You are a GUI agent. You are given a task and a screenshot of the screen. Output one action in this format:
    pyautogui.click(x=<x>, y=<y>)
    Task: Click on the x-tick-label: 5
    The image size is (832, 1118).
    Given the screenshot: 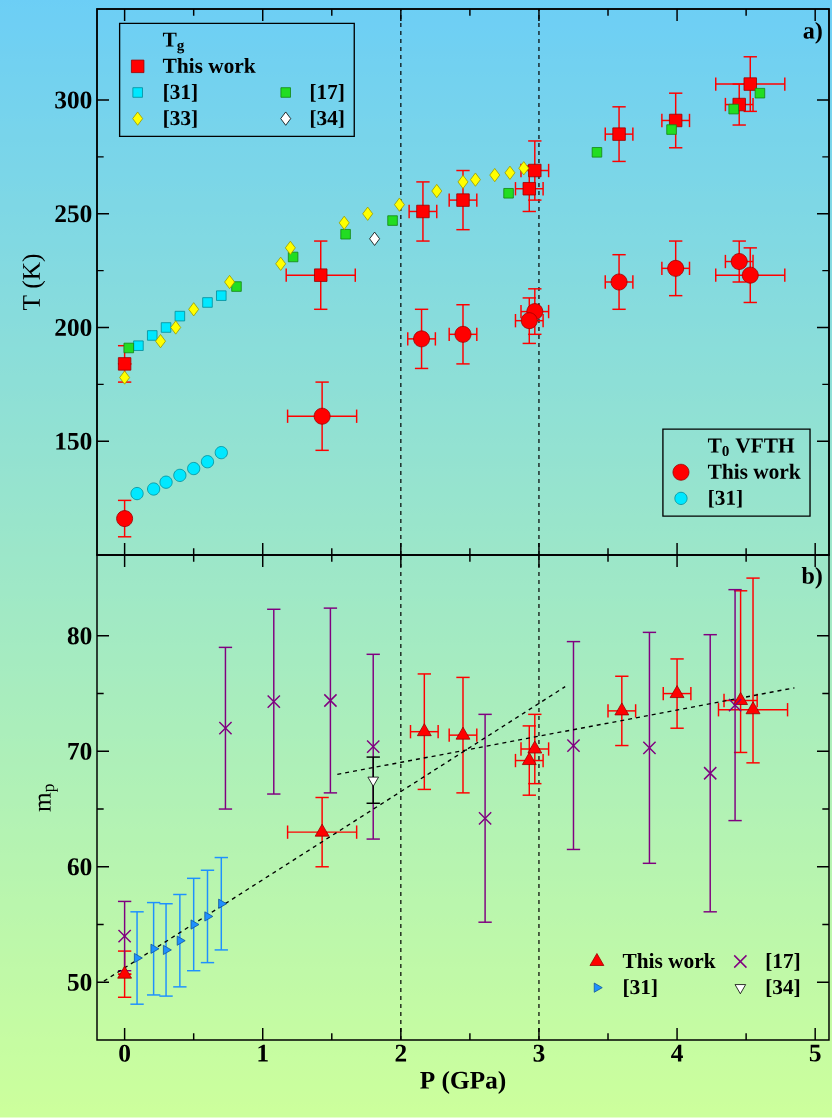 What is the action you would take?
    pyautogui.click(x=815, y=1053)
    